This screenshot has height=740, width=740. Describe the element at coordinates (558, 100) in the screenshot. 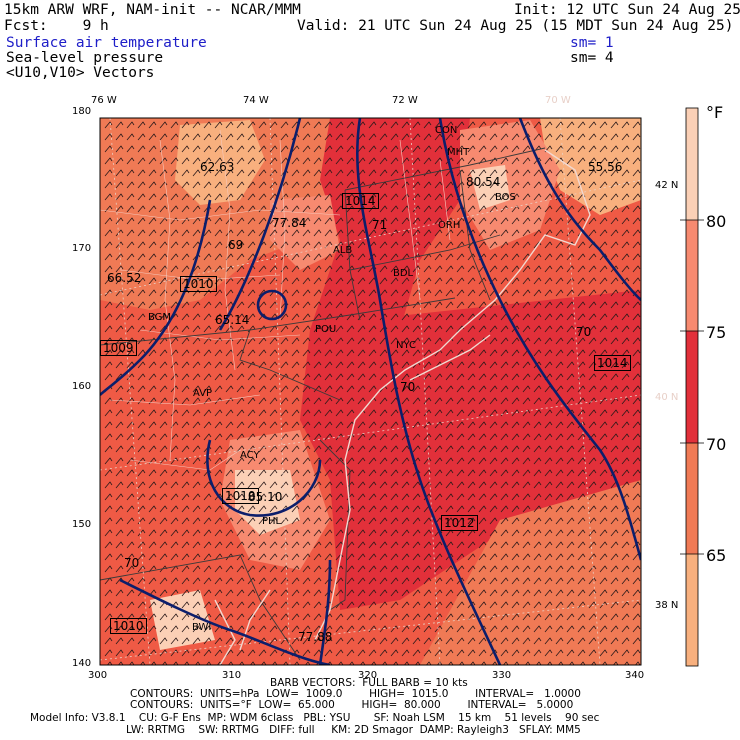

I see `lon-tick-70w: 70 W` at that location.